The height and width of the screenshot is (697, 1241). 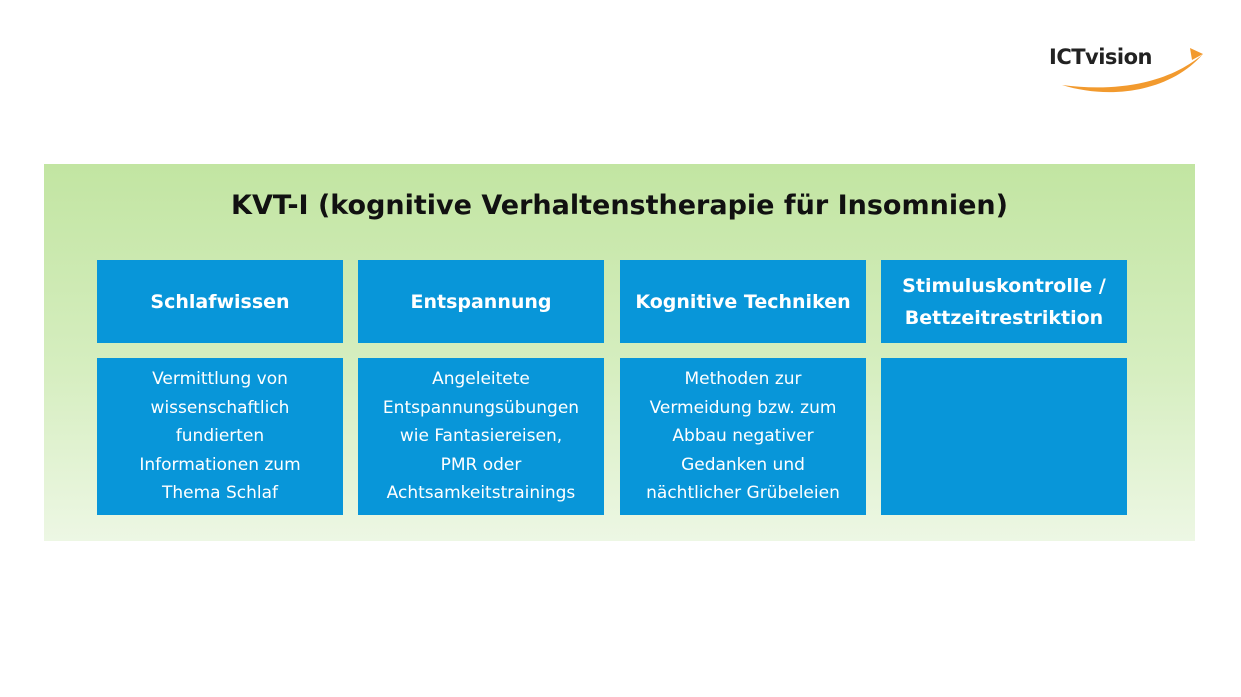 I want to click on heading-box-kognitive-techniken: Kognitive Techniken, so click(x=743, y=301).